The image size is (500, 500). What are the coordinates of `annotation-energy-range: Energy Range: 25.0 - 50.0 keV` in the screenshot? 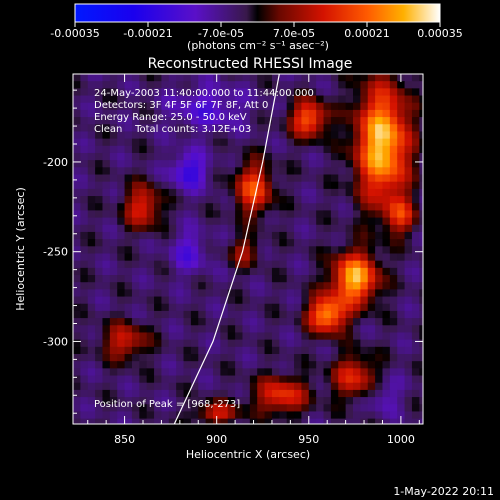 It's located at (170, 117).